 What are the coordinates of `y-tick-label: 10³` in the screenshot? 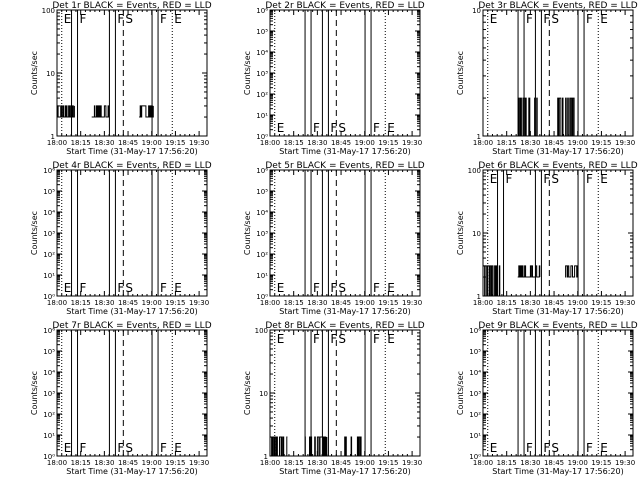 It's located at (475, 394).